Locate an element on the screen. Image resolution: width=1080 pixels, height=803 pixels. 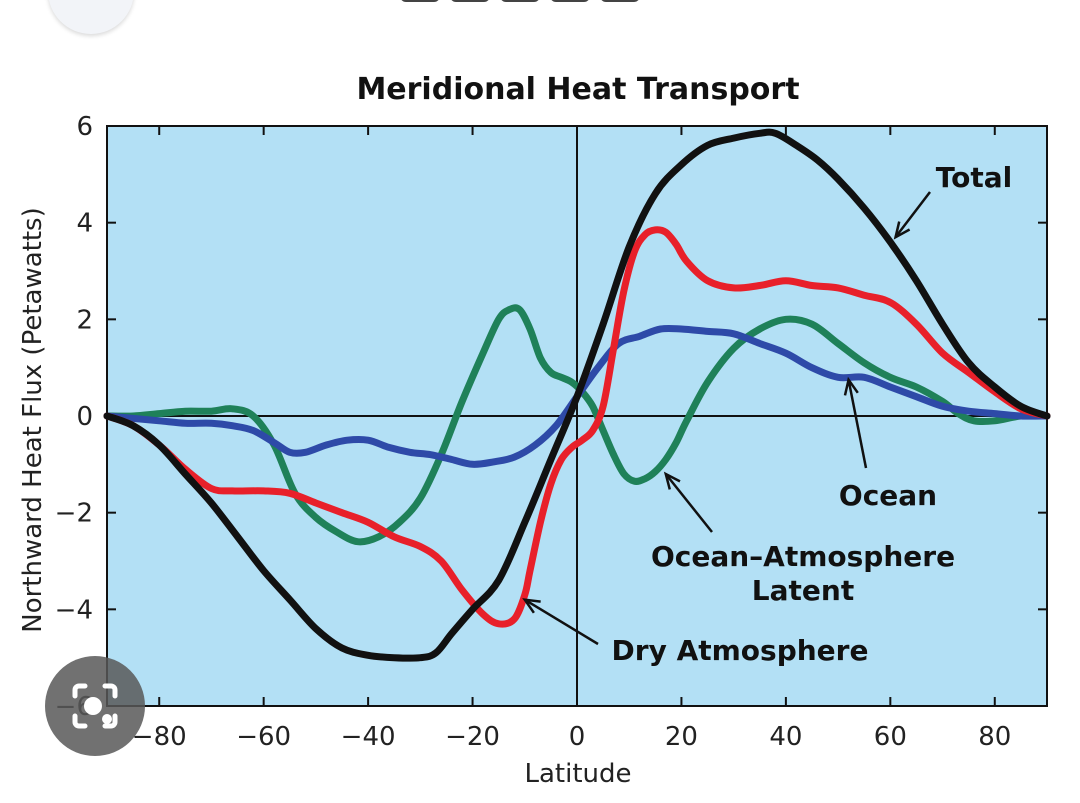
annotation-ocean-atmosphere: Ocean–Atmosphere is located at coordinates (803, 556).